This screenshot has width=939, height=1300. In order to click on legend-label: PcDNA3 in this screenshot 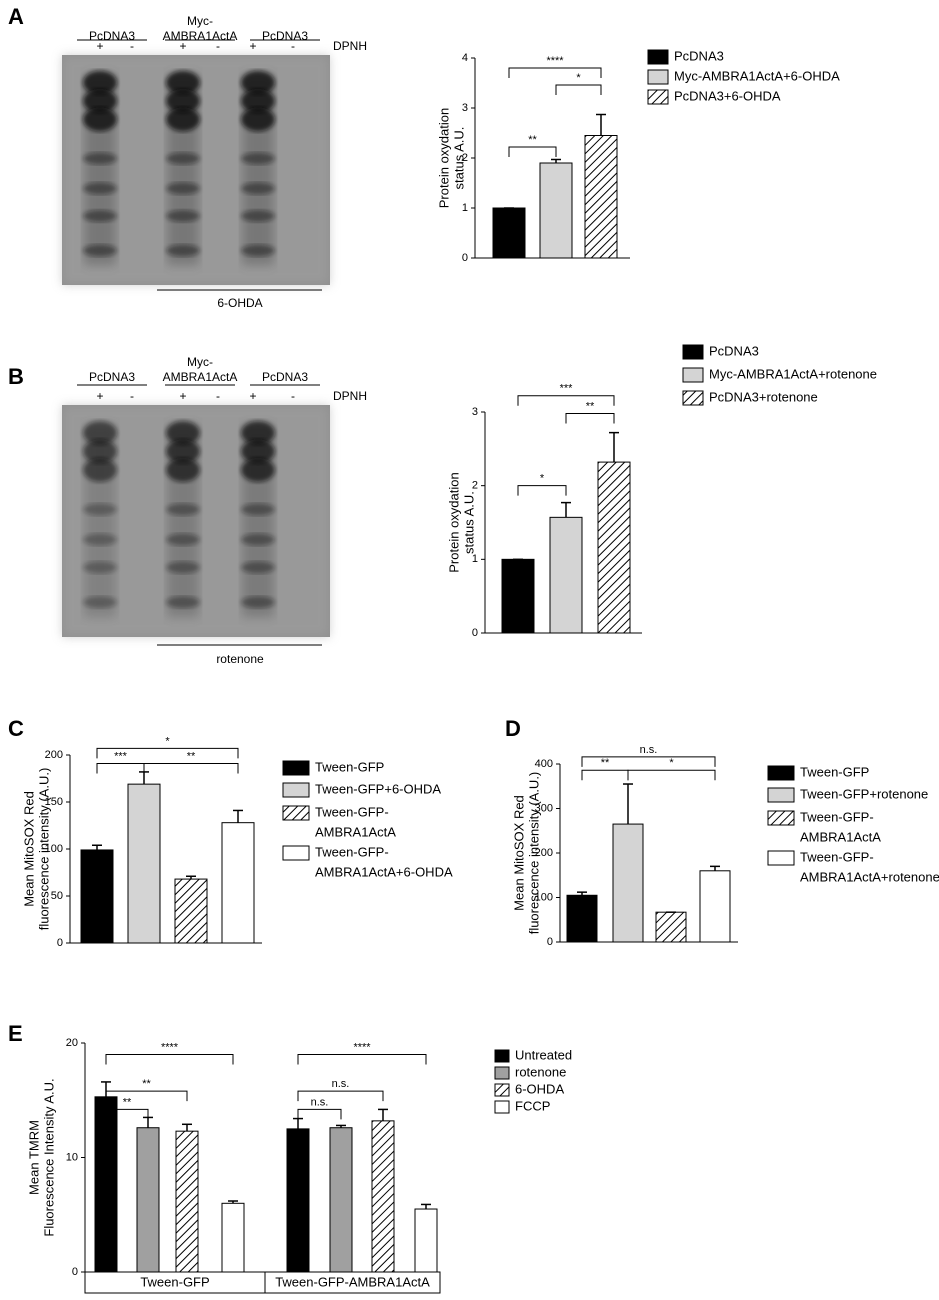, I will do `click(734, 350)`.